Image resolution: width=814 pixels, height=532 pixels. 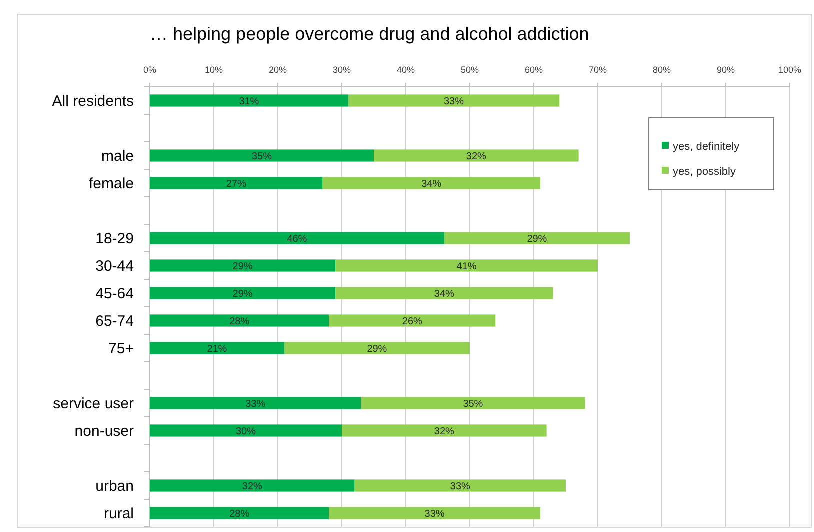 I want to click on y-tick-label: 18-29, so click(x=115, y=239).